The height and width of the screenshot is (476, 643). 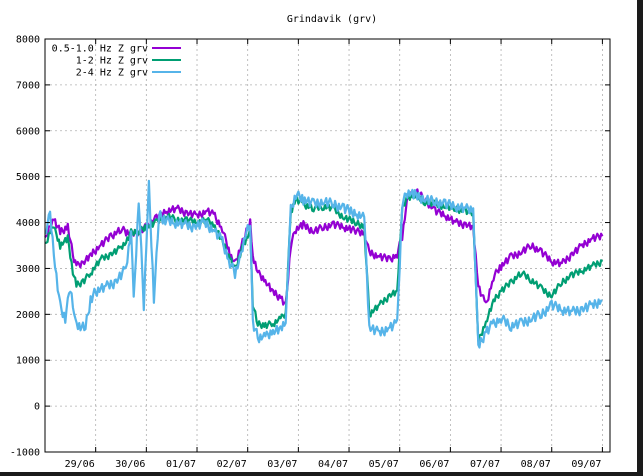 I want to click on x-tick-label: 09/07, so click(x=586, y=464).